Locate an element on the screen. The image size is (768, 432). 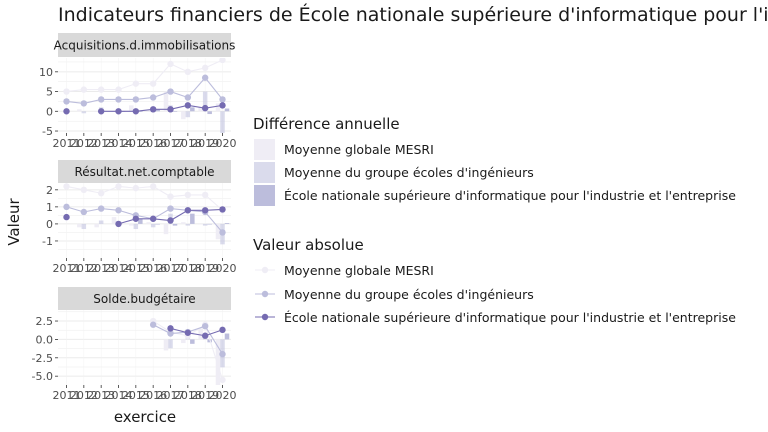
legend-lines-title: Valeur absolue is located at coordinates (308, 245).